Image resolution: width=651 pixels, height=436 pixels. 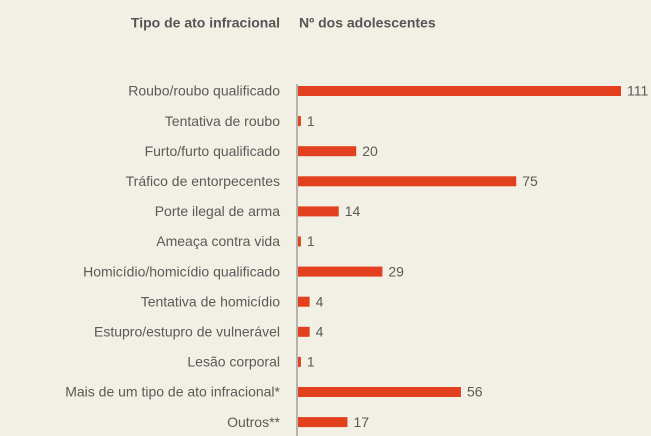 I want to click on category-label: Porte ilegal de arma, so click(x=218, y=211).